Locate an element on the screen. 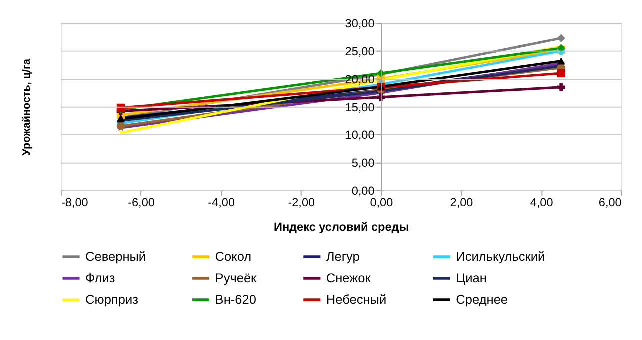 The width and height of the screenshot is (642, 340). y-tick-label: 25,00 is located at coordinates (360, 52).